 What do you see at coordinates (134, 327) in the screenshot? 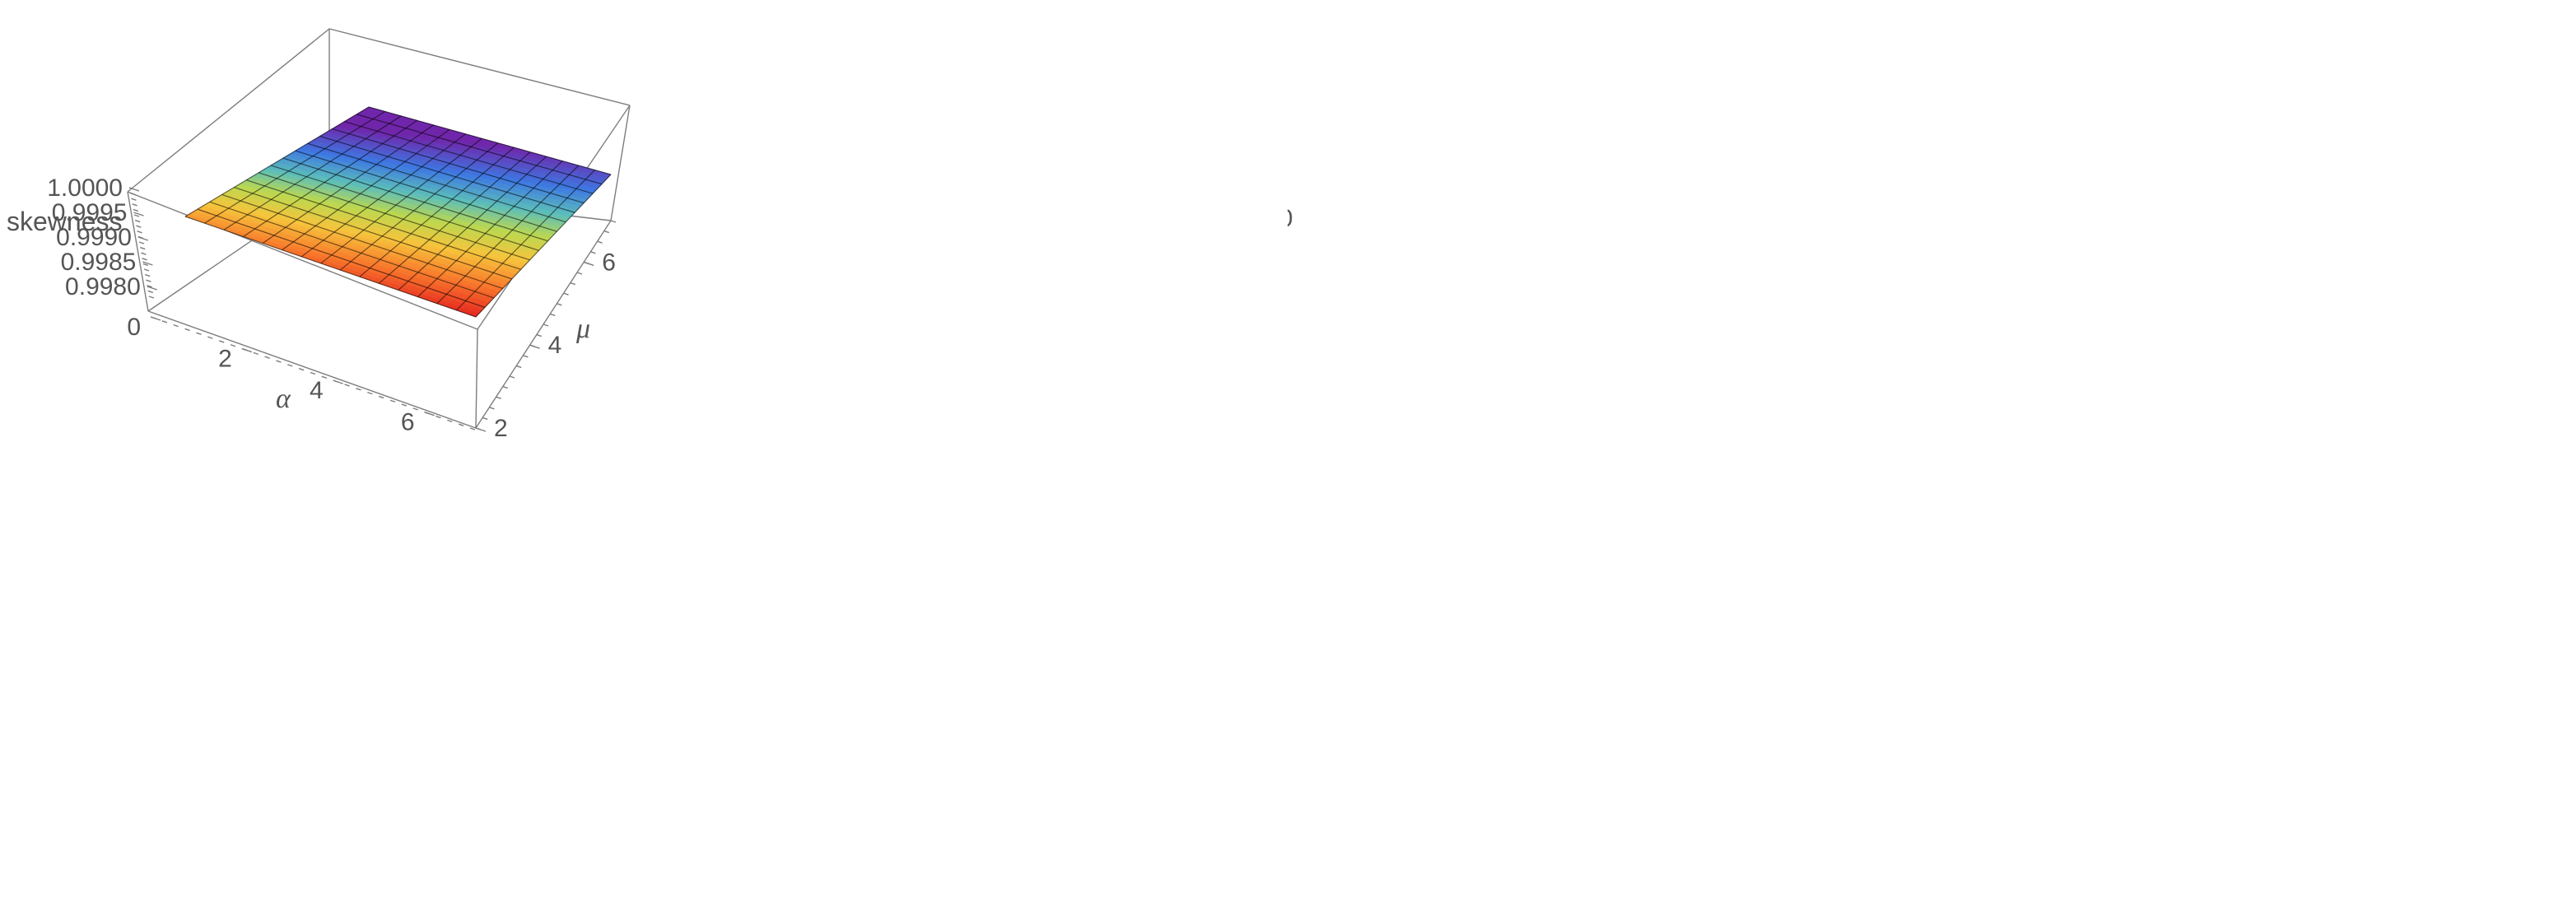
I see `x-axis-tick-label: 0` at bounding box center [134, 327].